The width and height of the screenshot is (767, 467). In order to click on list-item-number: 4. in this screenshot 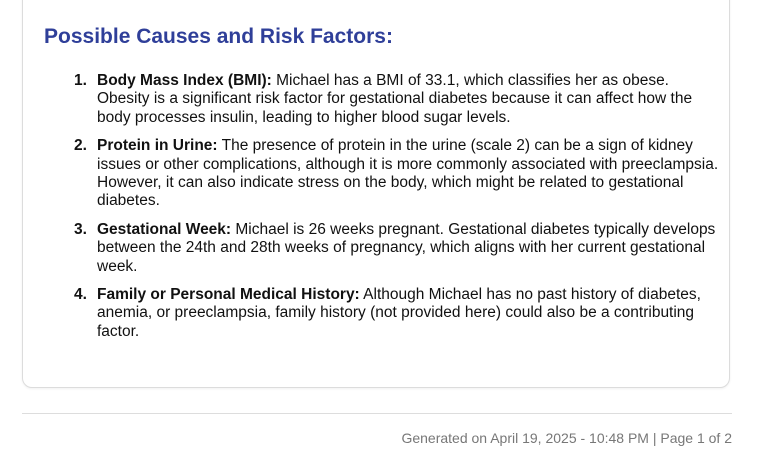, I will do `click(80, 295)`.